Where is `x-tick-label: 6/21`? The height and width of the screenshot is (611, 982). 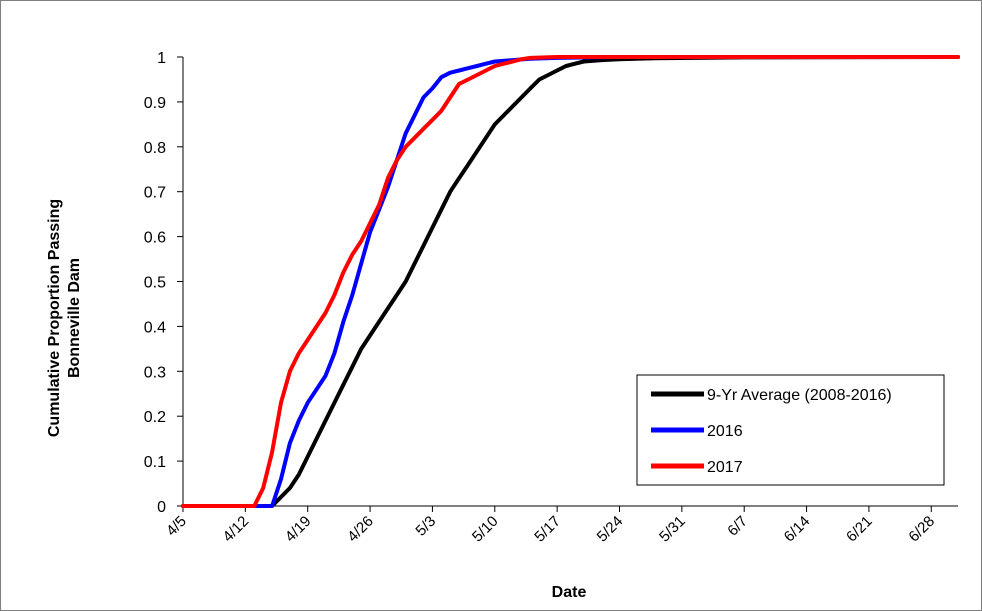 x-tick-label: 6/21 is located at coordinates (859, 529).